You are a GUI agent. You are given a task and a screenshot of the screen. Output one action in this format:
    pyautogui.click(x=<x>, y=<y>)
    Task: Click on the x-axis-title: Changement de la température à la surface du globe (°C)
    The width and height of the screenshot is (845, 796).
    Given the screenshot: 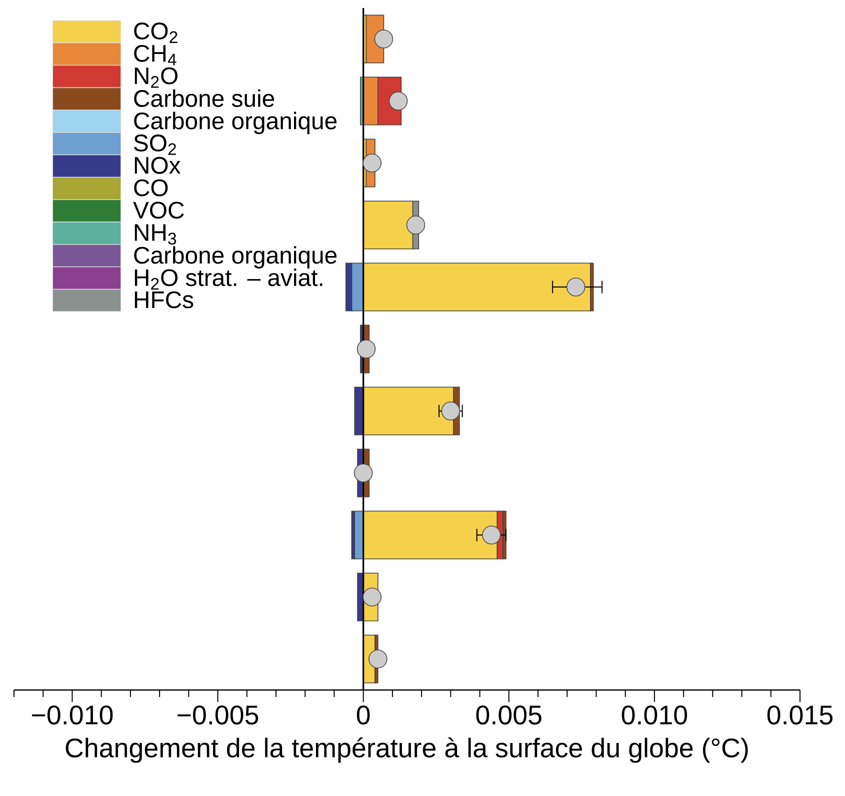 What is the action you would take?
    pyautogui.click(x=407, y=750)
    